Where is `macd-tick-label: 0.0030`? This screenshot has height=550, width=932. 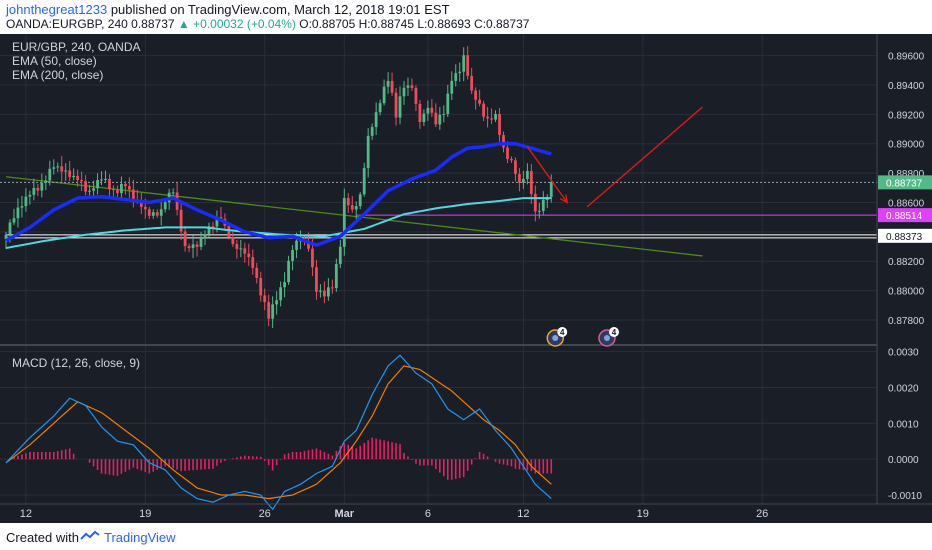 macd-tick-label: 0.0030 is located at coordinates (903, 353).